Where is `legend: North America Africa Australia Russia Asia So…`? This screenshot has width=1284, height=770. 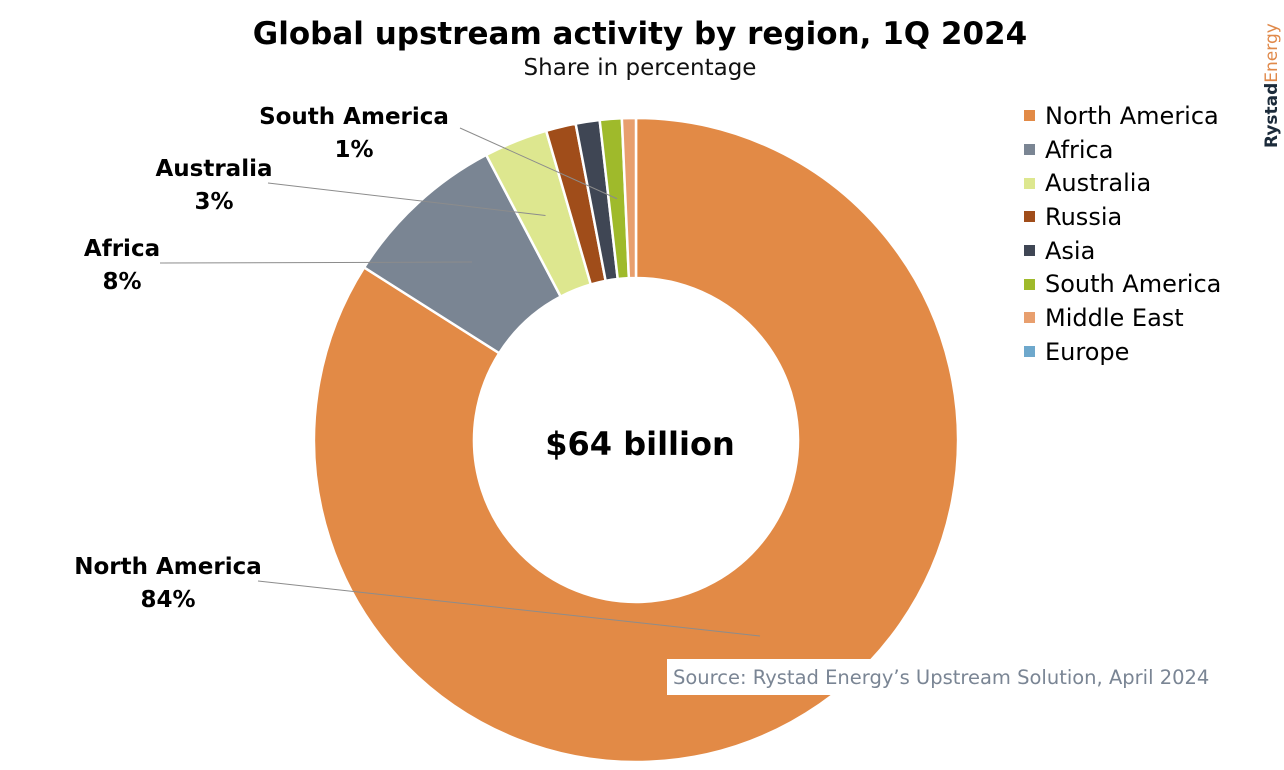 legend: North America Africa Australia Russia Asia So… is located at coordinates (1122, 234).